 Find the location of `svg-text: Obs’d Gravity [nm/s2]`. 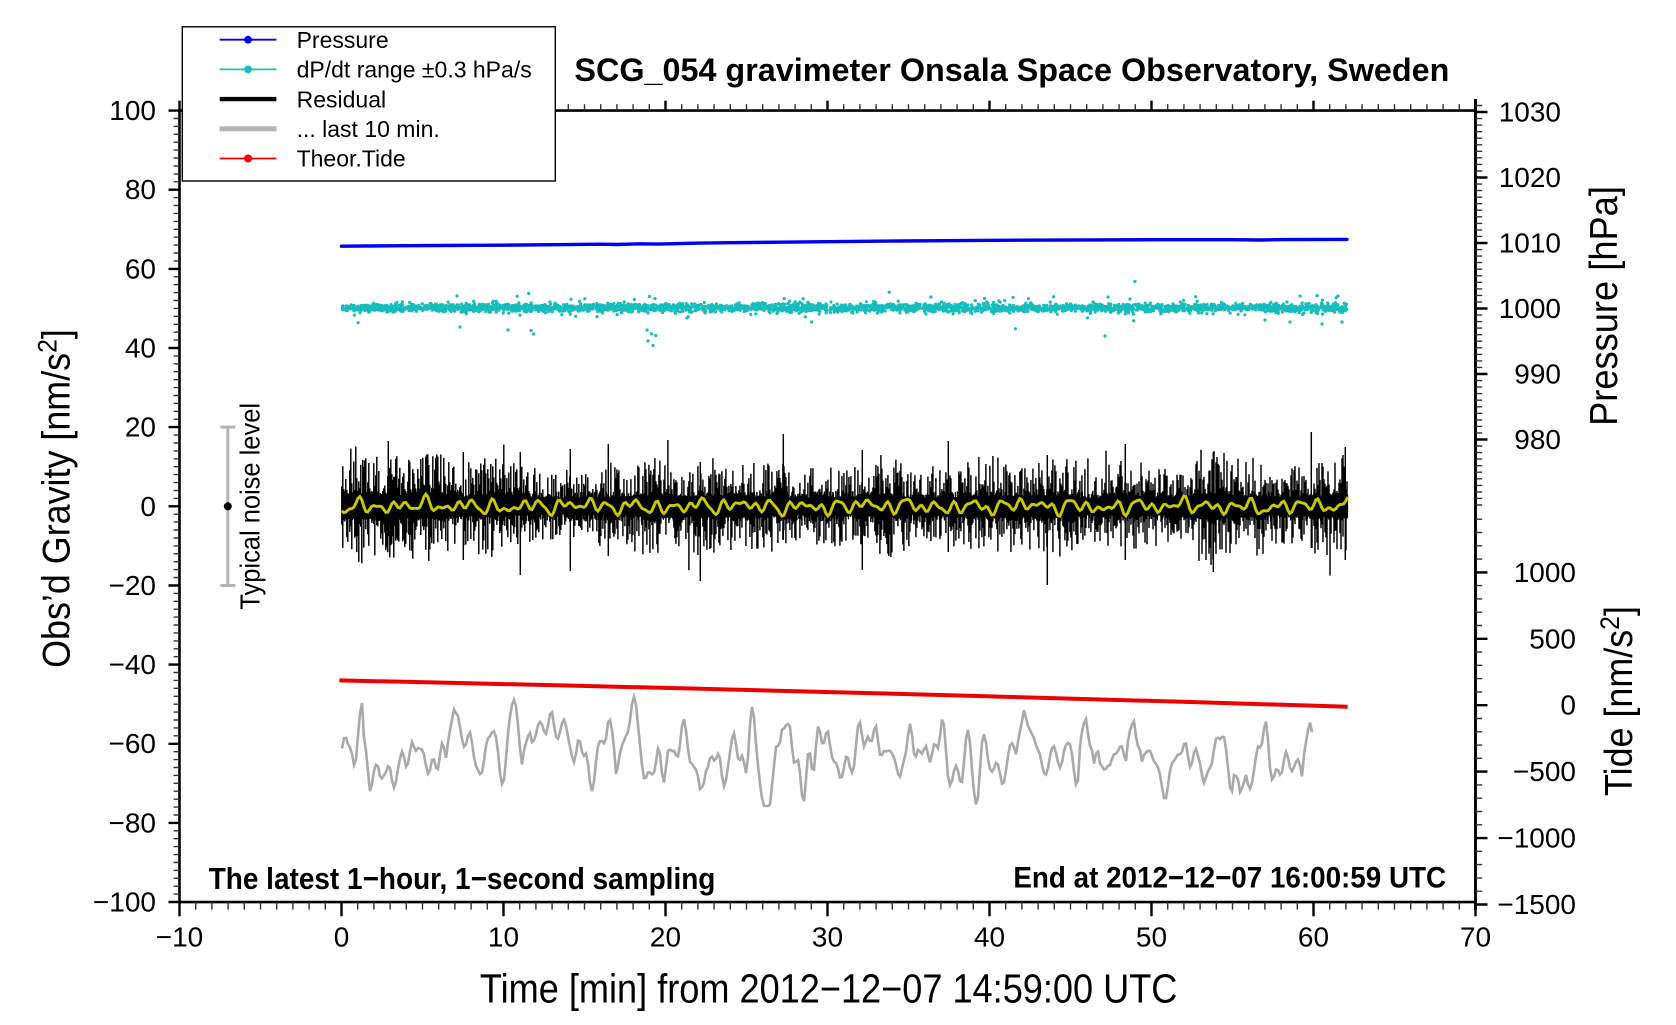

svg-text: Obs’d Gravity [nm/s2] is located at coordinates (56, 498).